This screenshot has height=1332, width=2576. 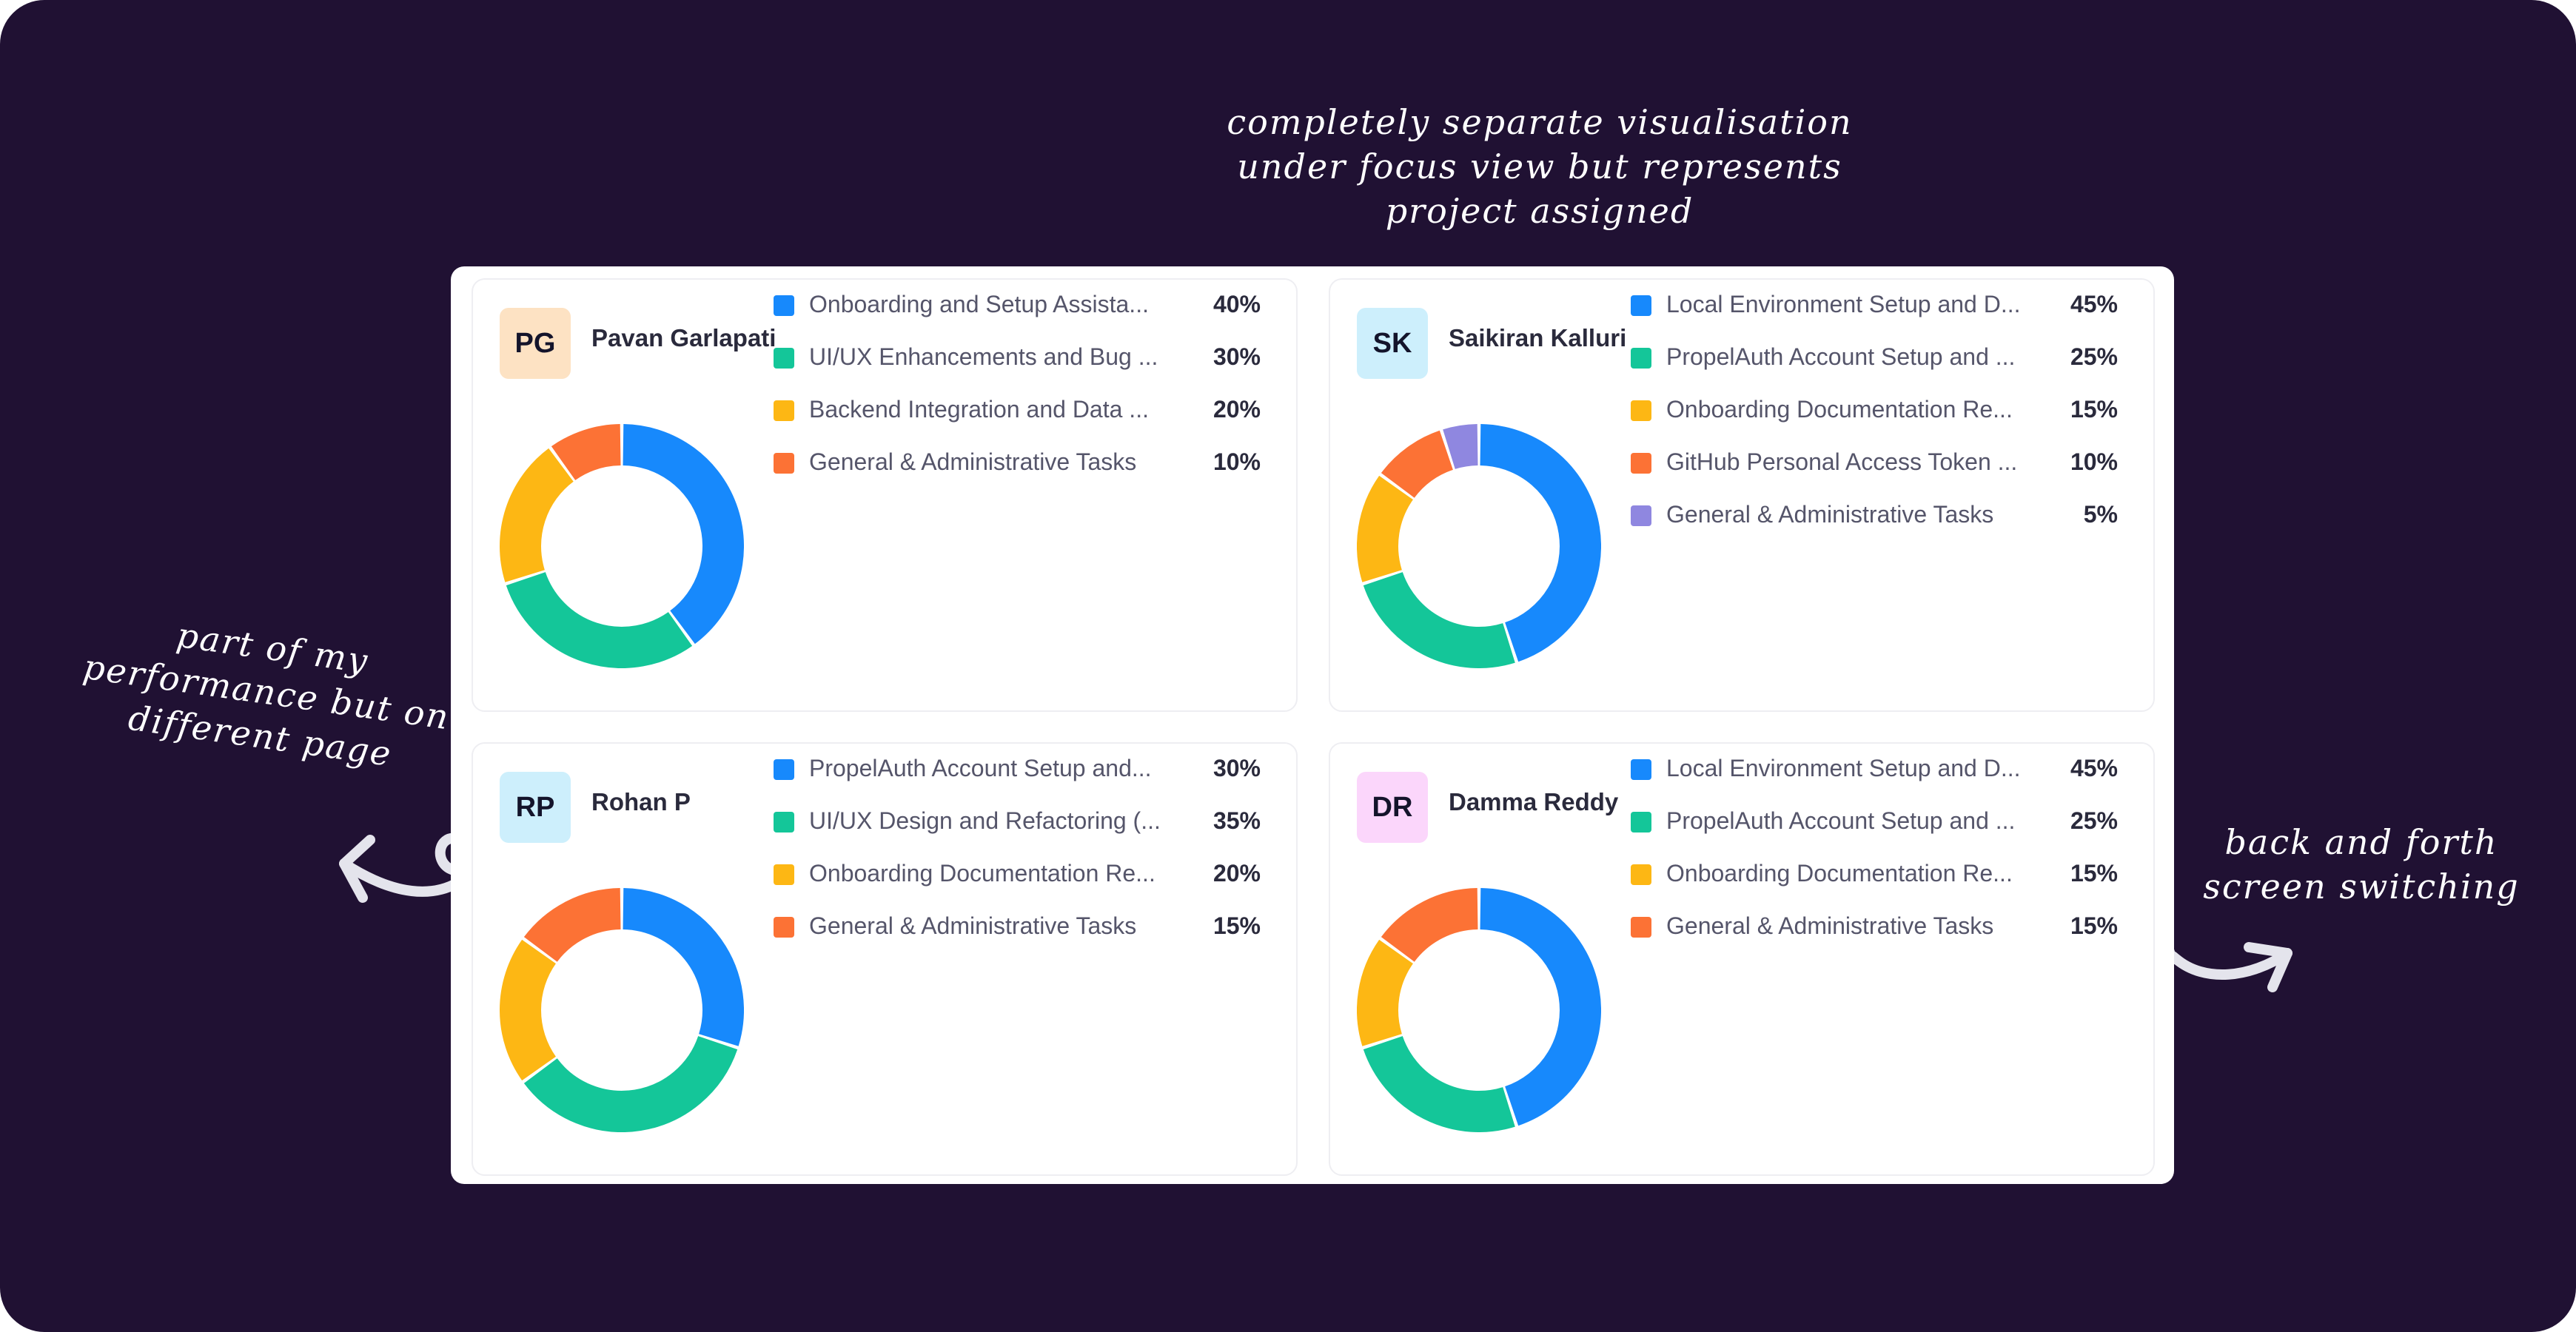 I want to click on avatar: RP, so click(x=535, y=807).